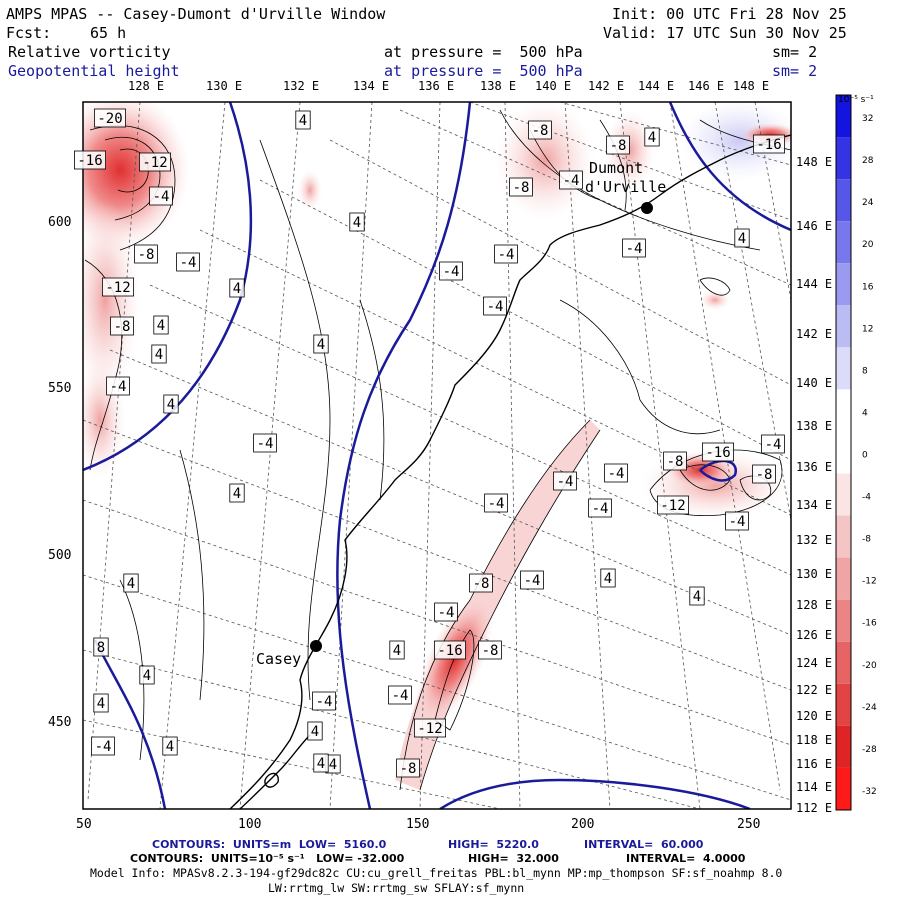  What do you see at coordinates (396, 888) in the screenshot?
I see `model-info-2: LW:rrtmg_lw SW:rrtmg_sw SFLAY:sf_mynn` at bounding box center [396, 888].